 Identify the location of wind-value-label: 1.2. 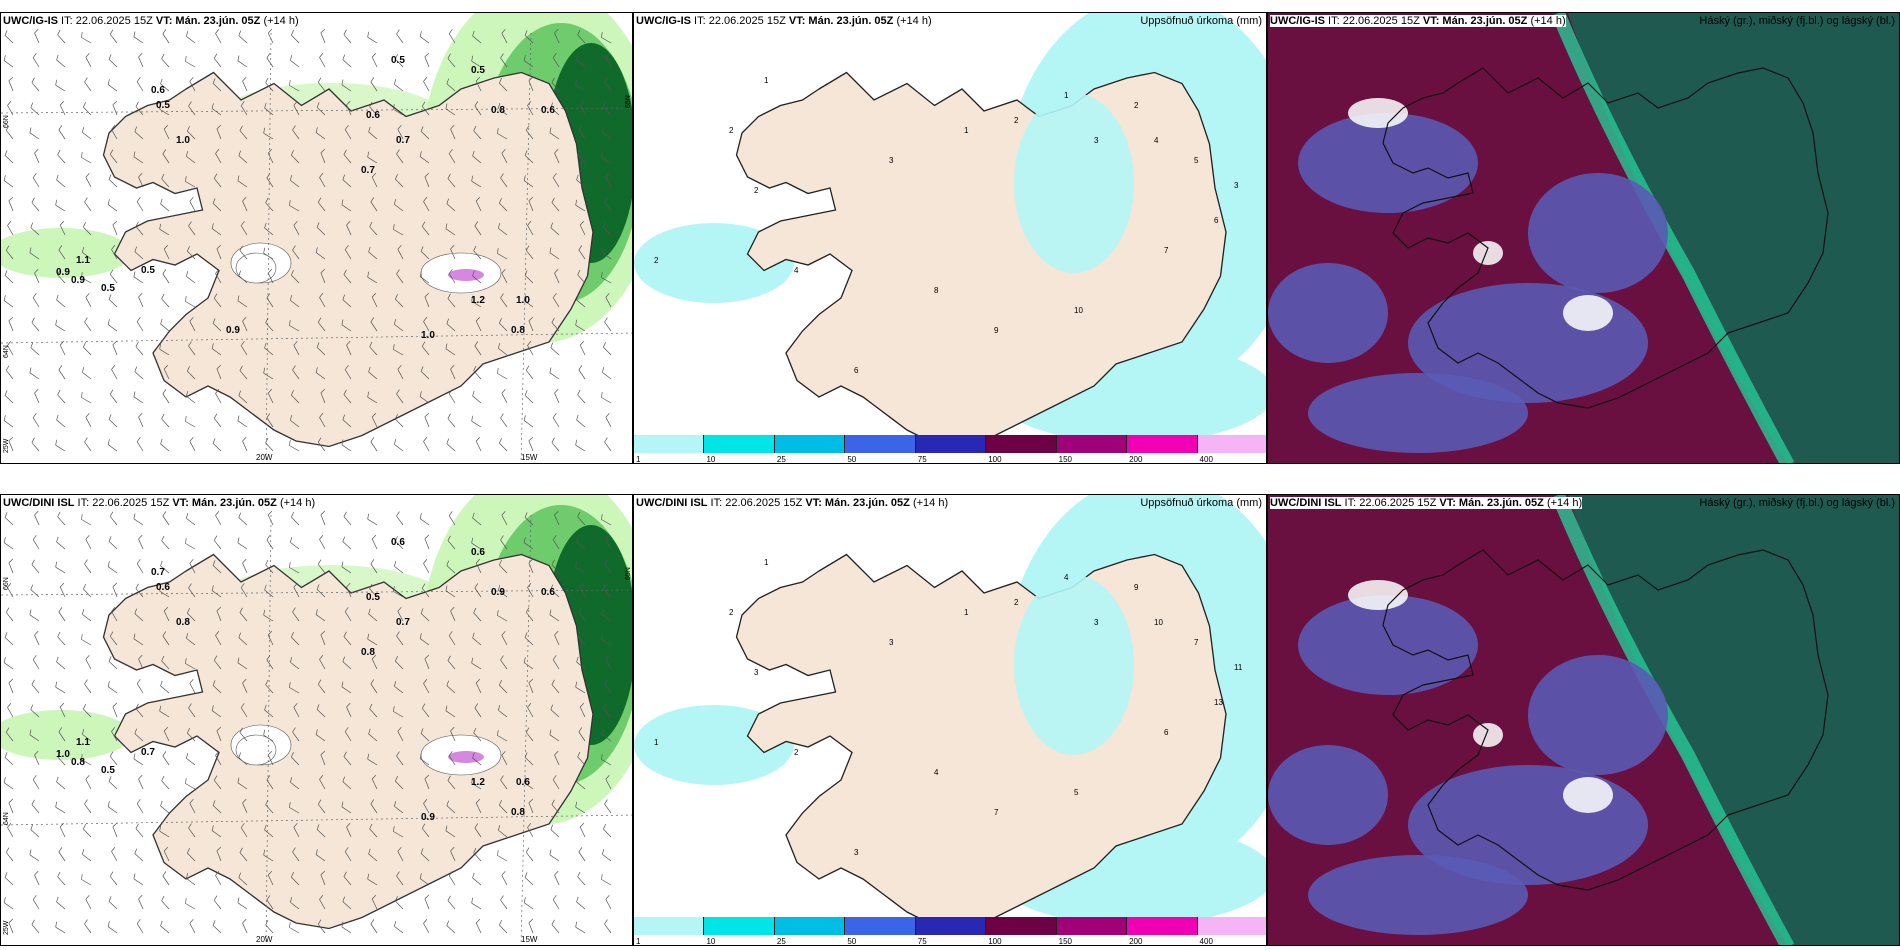
(478, 782).